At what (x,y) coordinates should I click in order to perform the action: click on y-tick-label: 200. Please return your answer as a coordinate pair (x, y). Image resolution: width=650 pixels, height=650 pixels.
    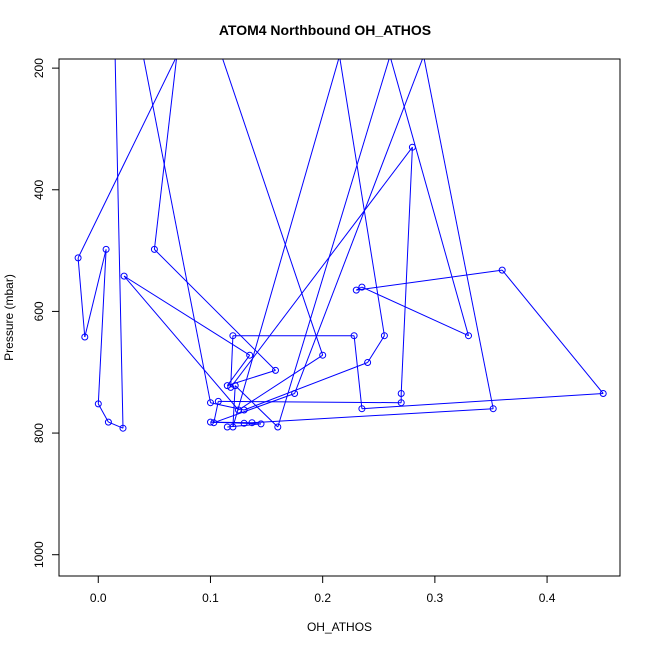
    Looking at the image, I should click on (39, 68).